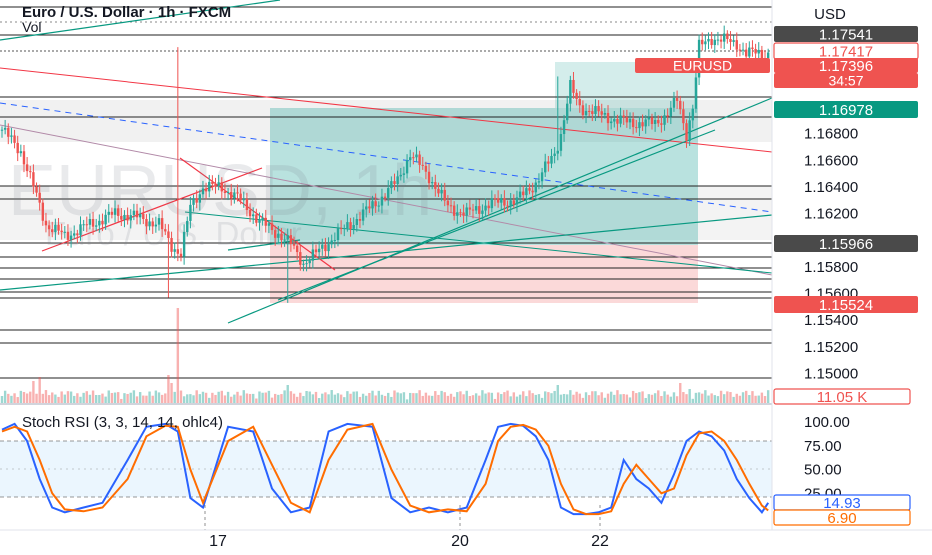 The width and height of the screenshot is (932, 555). What do you see at coordinates (127, 12) in the screenshot?
I see `chart-title: Euro / U.S. Dollar · 1h · FXCM` at bounding box center [127, 12].